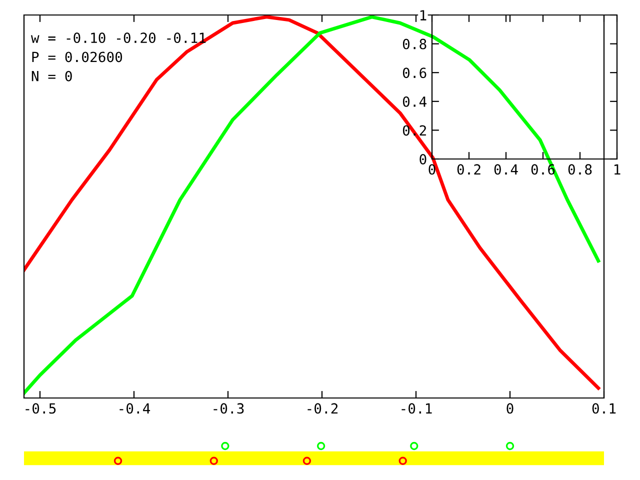  I want to click on y-tick-label: 0.8, so click(414, 44).